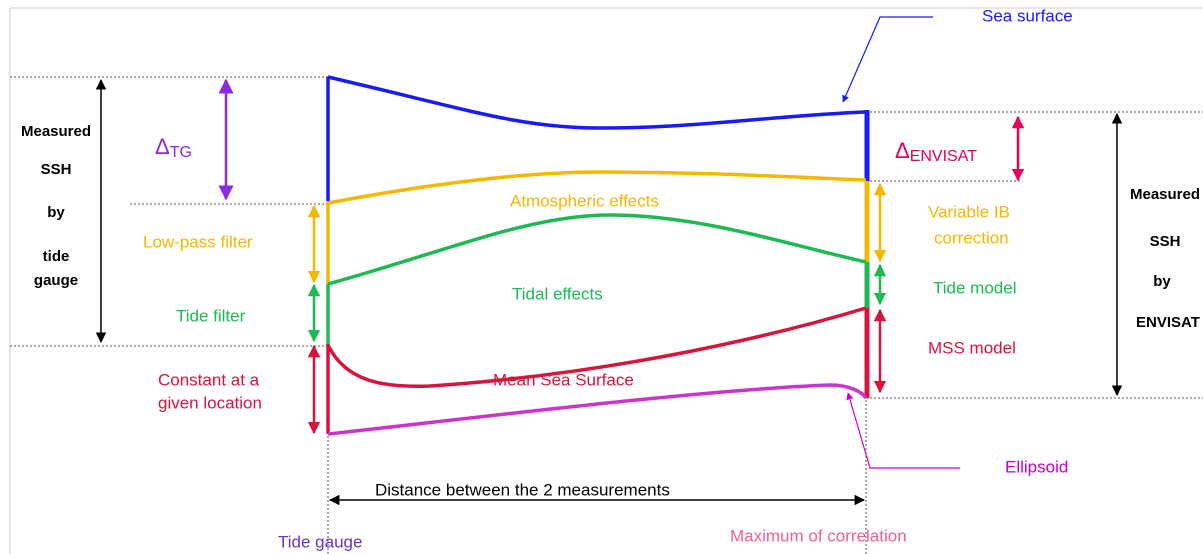 This screenshot has width=1203, height=554. What do you see at coordinates (56, 256) in the screenshot?
I see `label: tide` at bounding box center [56, 256].